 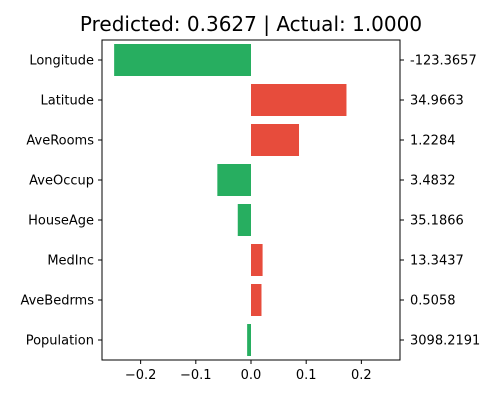 I want to click on feature-value-longitude: -123.3657, so click(x=443, y=61).